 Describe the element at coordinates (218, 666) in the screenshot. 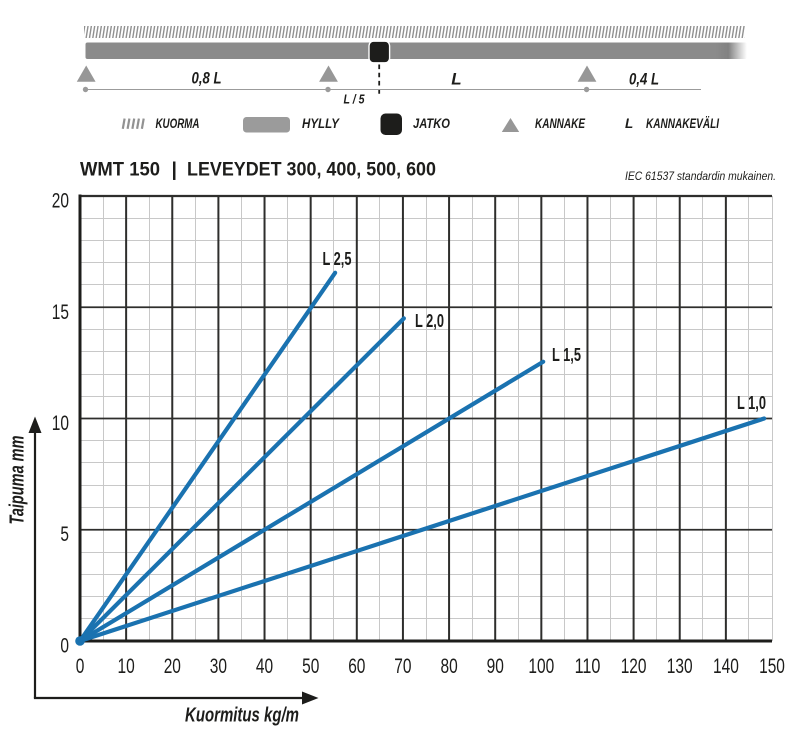

I see `svg-text: 30` at that location.